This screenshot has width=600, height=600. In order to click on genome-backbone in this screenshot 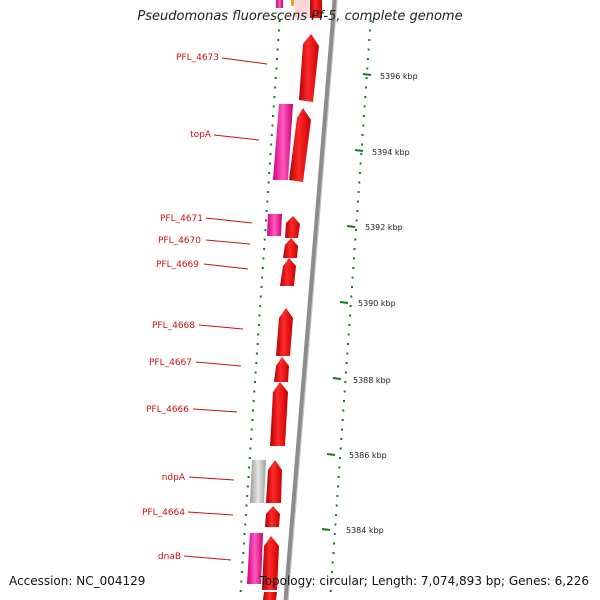, I will do `click(310, 300)`.